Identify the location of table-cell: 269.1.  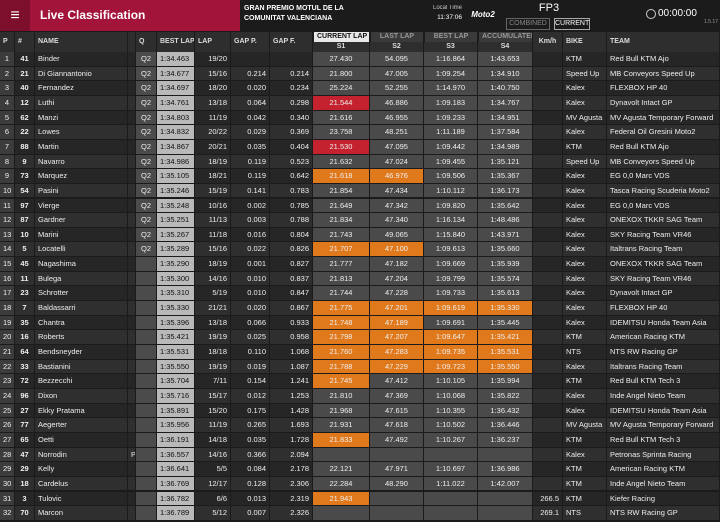
(548, 513).